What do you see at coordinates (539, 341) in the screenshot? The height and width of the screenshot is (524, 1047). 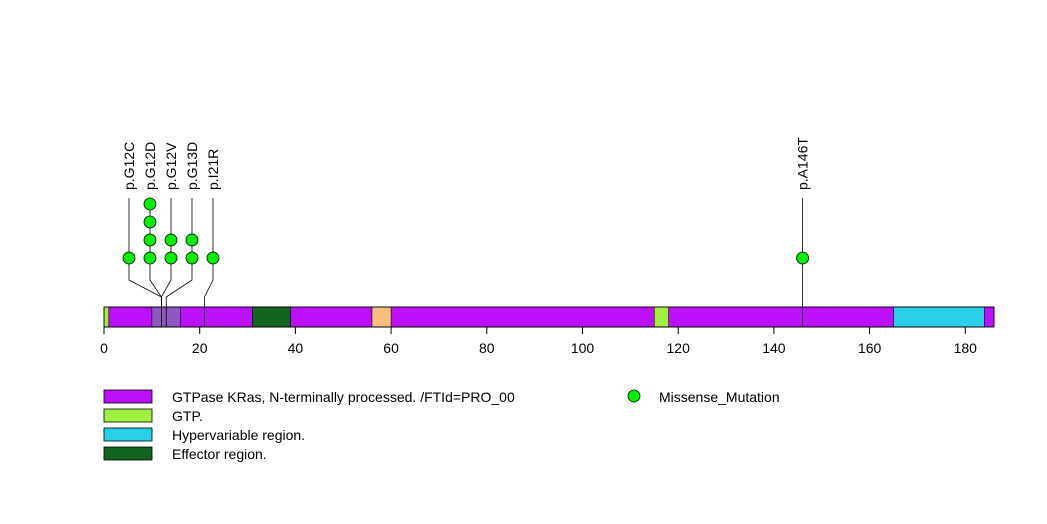 I see `x-axis: 0 20 40 60 80 100 120 140 160 180` at bounding box center [539, 341].